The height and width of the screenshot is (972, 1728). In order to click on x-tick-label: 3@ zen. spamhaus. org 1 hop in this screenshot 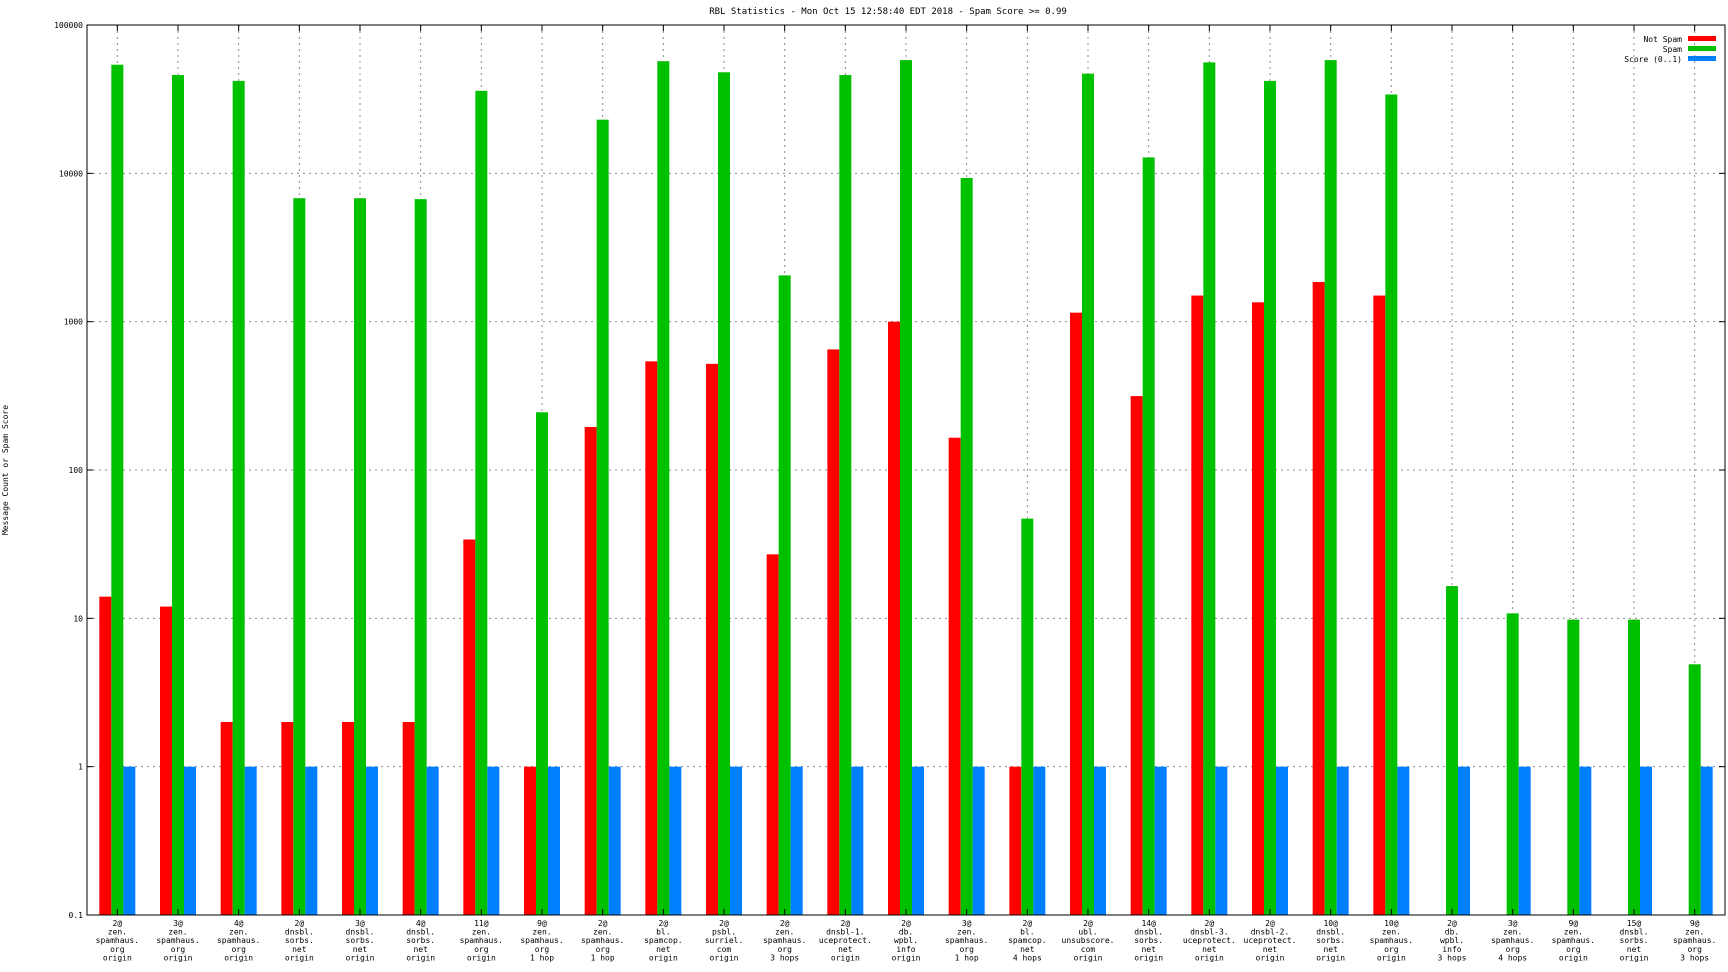, I will do `click(966, 940)`.